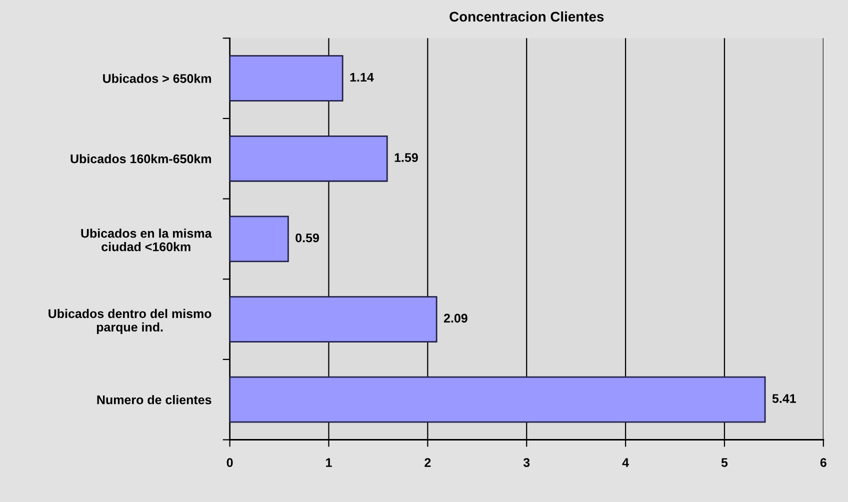 The width and height of the screenshot is (848, 502). Describe the element at coordinates (823, 462) in the screenshot. I see `x-tick-label: 6` at that location.